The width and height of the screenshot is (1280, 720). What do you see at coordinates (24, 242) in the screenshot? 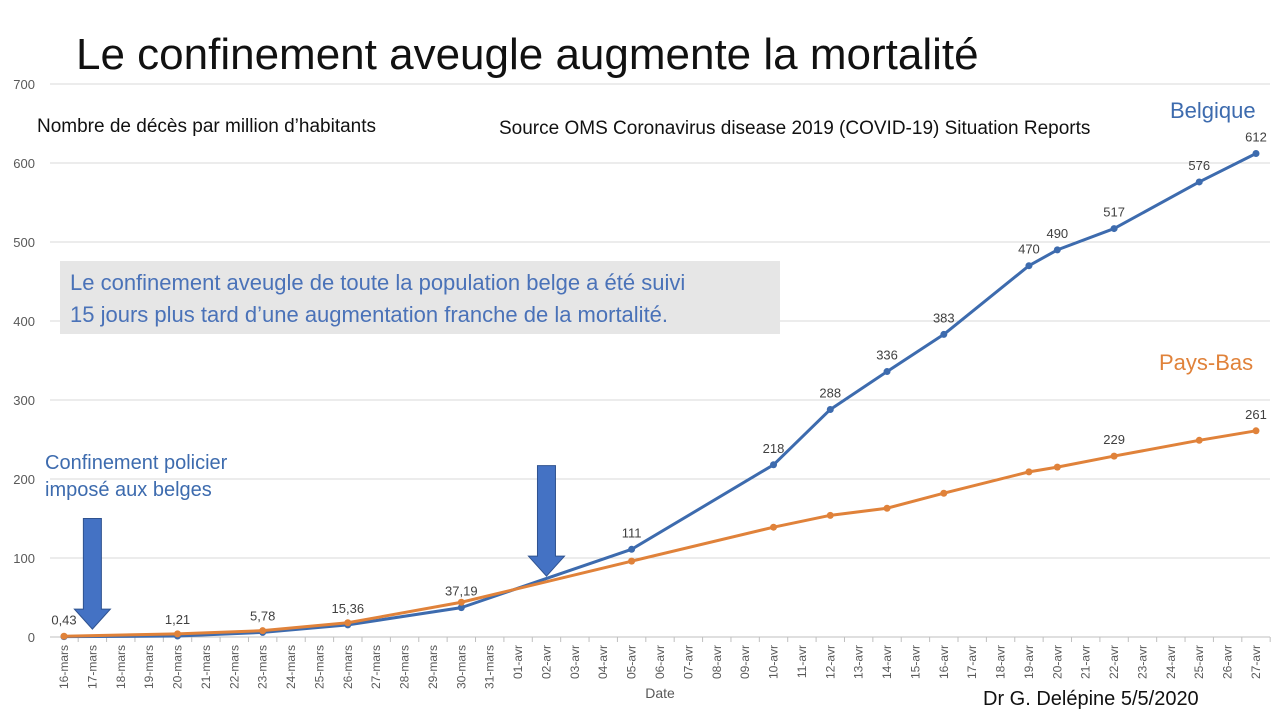
I see `y-tick-label: 500` at bounding box center [24, 242].